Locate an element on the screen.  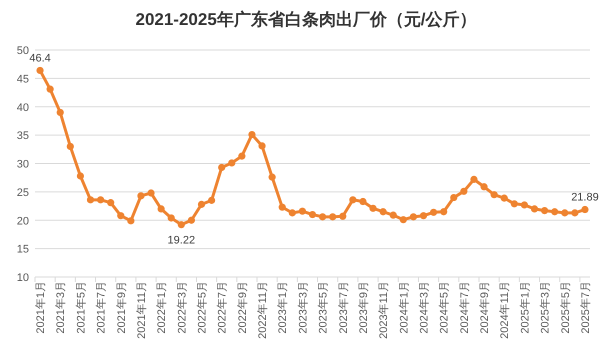
x-tick-label: 2025年3月 is located at coordinates (546, 307).